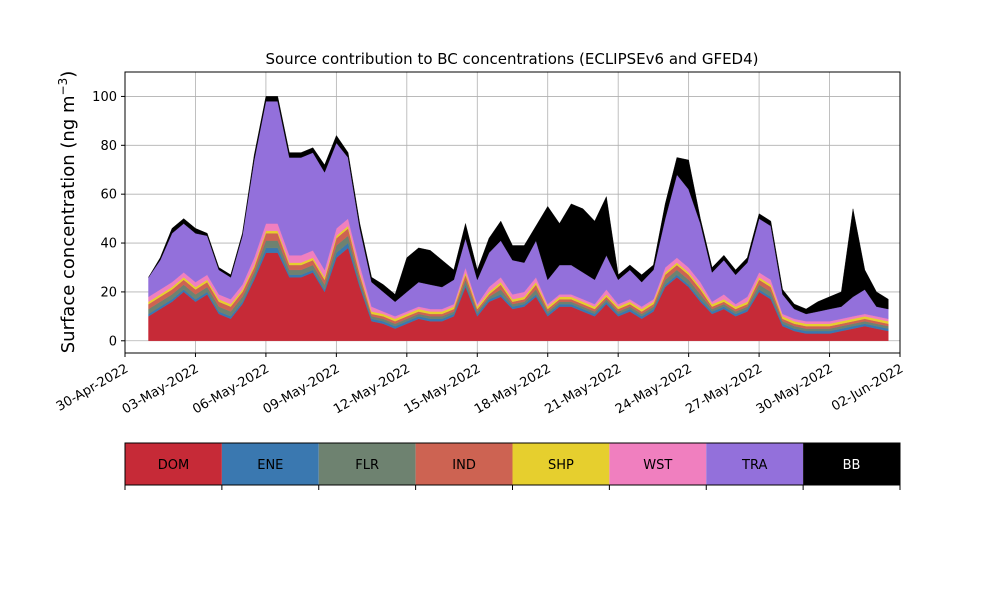  I want to click on legend-label-wst: WST, so click(657, 465).